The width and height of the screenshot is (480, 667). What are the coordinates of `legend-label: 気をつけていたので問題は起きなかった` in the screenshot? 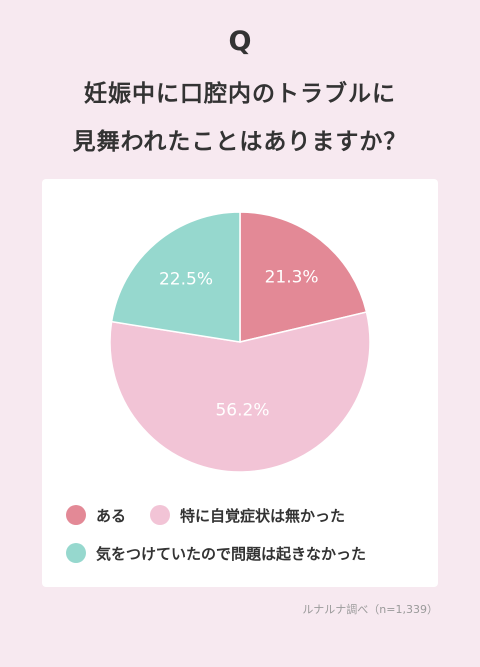 It's located at (231, 553).